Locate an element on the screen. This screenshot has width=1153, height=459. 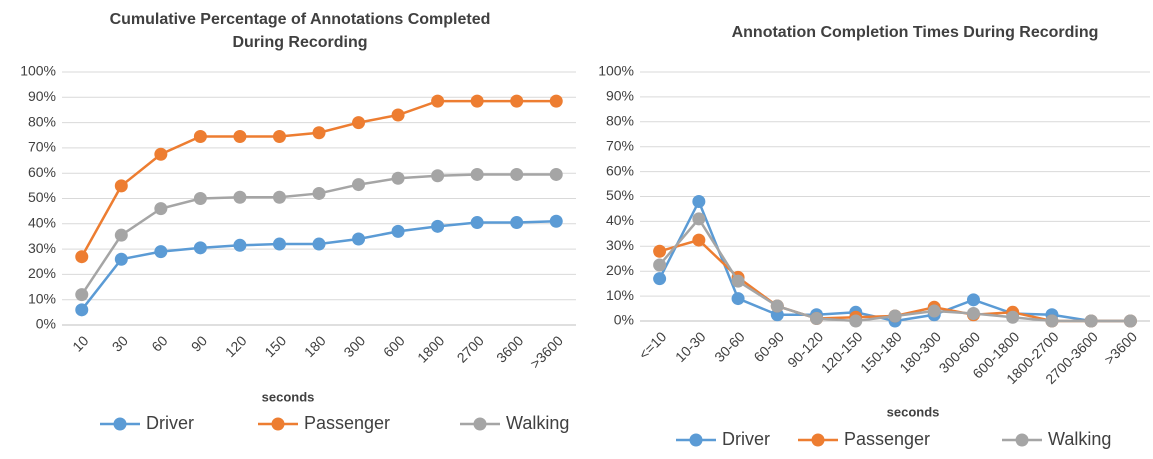
x-tick-label: 600 is located at coordinates (394, 346).